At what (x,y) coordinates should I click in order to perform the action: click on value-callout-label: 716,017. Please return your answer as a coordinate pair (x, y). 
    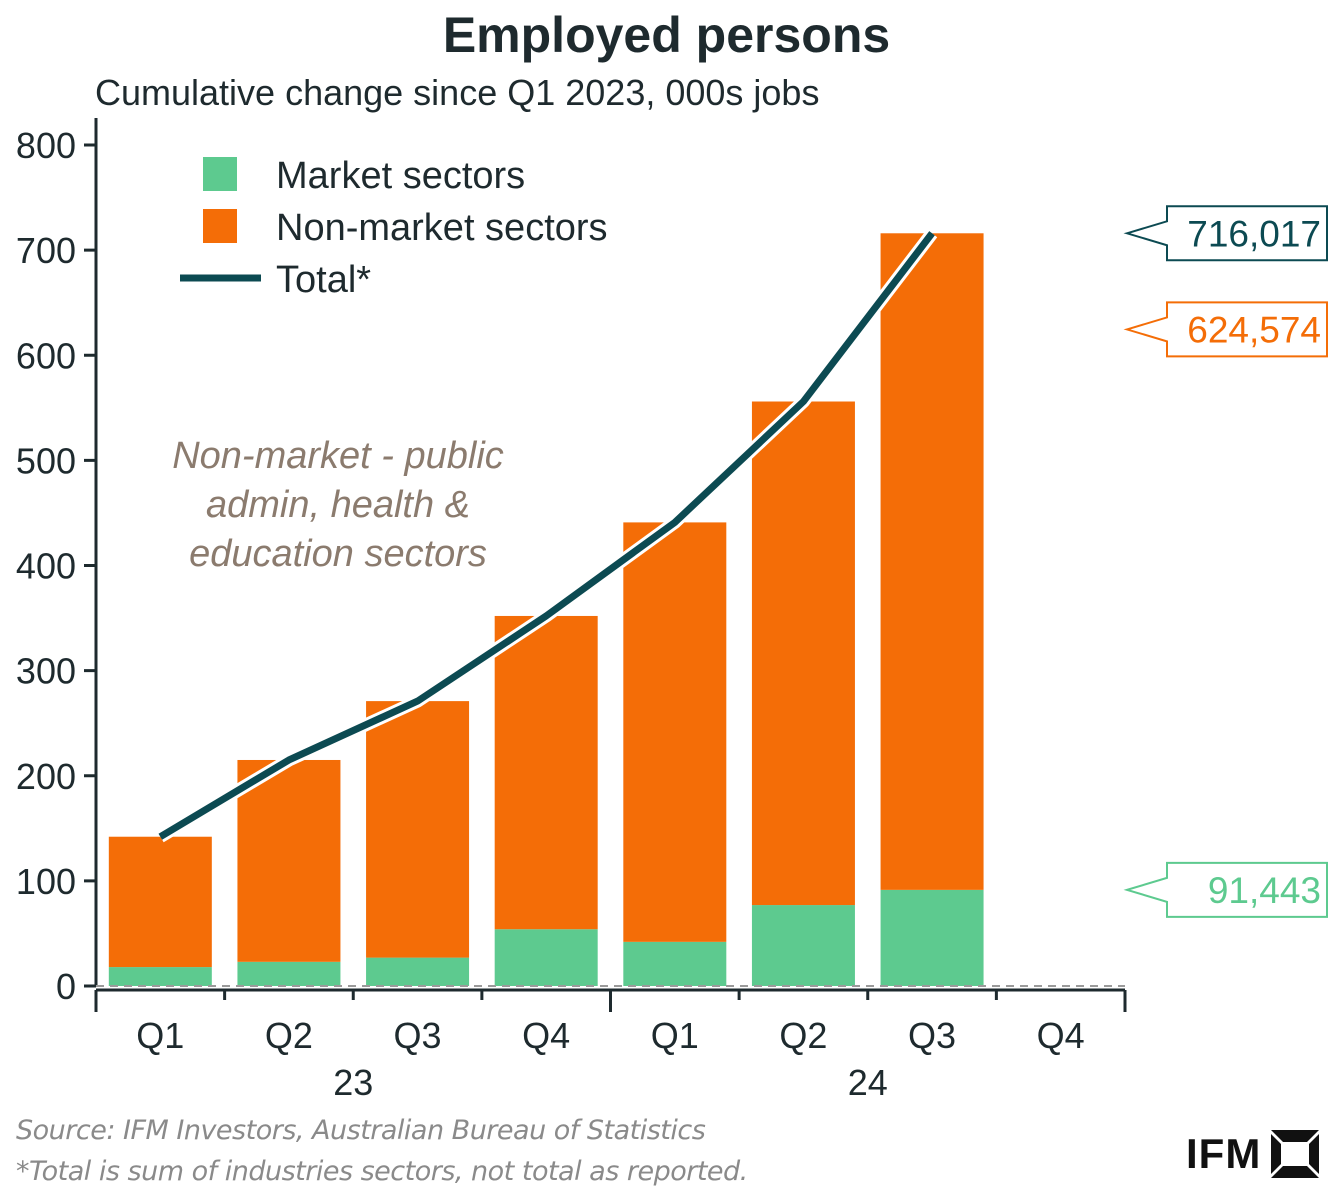
    Looking at the image, I should click on (1254, 233).